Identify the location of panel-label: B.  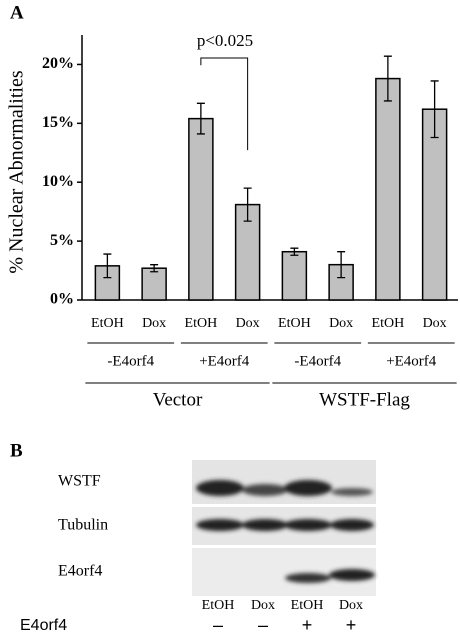
(16, 450).